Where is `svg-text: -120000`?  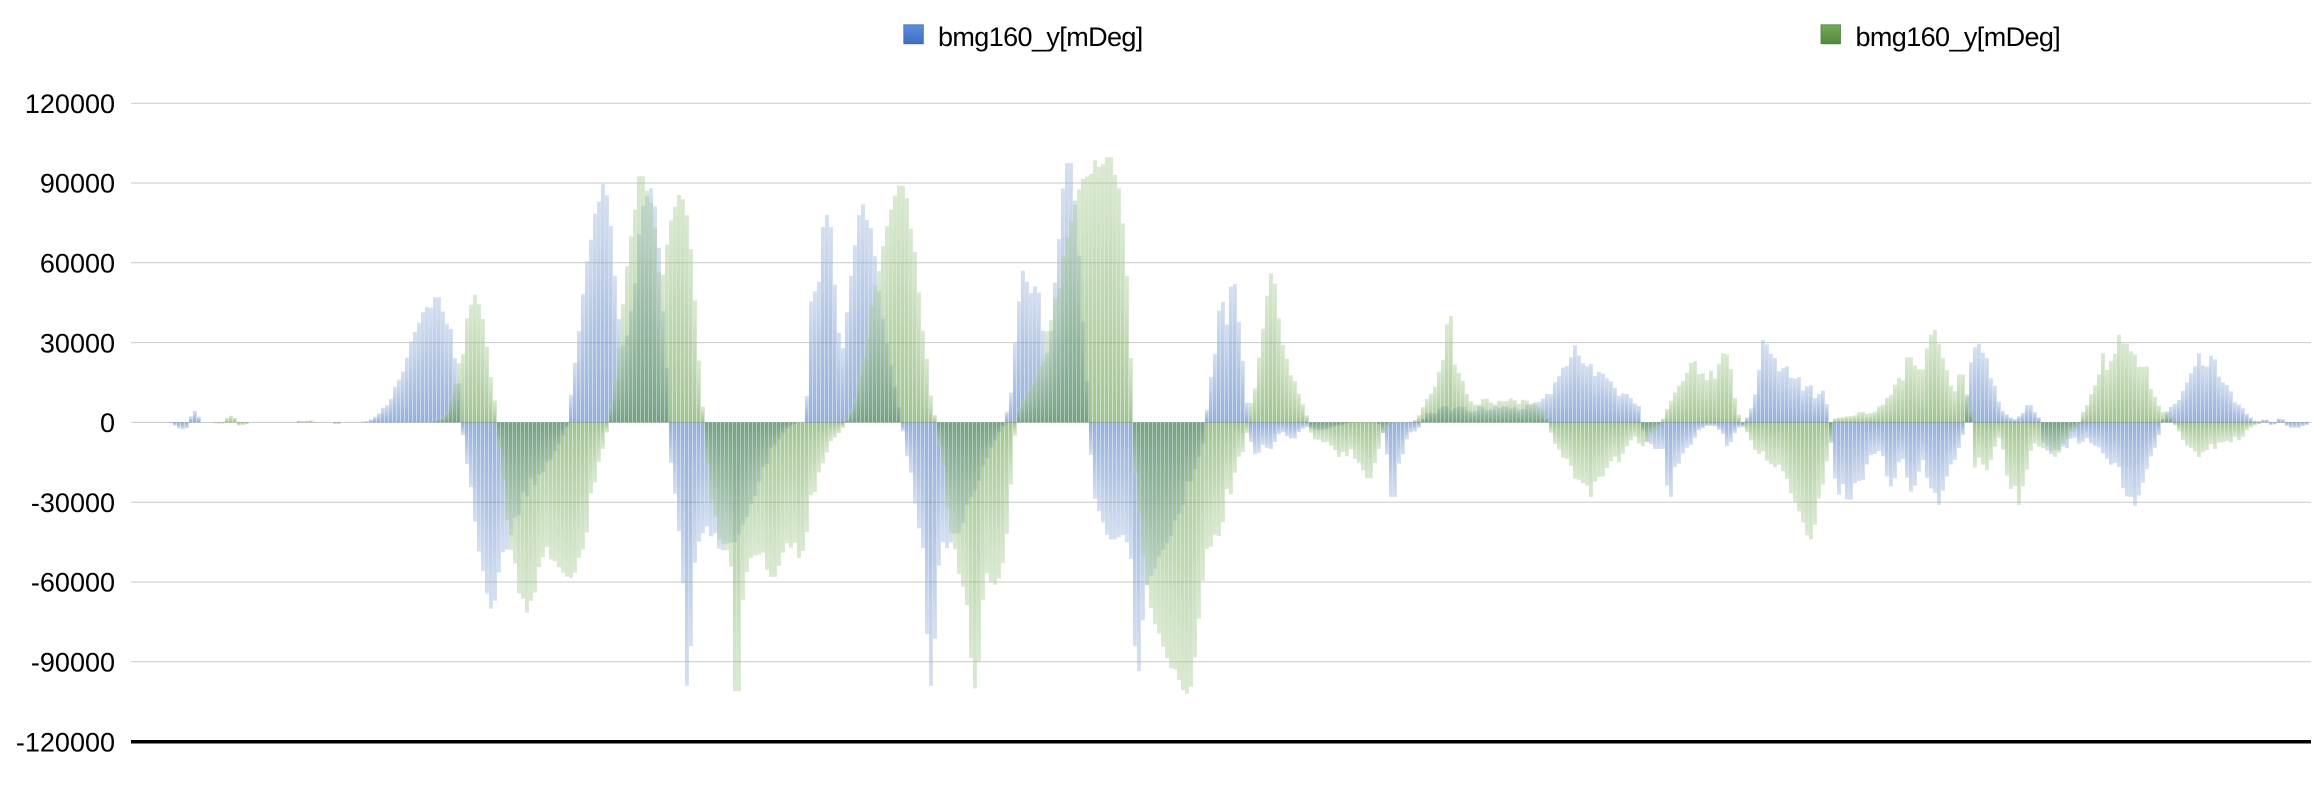
svg-text: -120000 is located at coordinates (65, 742).